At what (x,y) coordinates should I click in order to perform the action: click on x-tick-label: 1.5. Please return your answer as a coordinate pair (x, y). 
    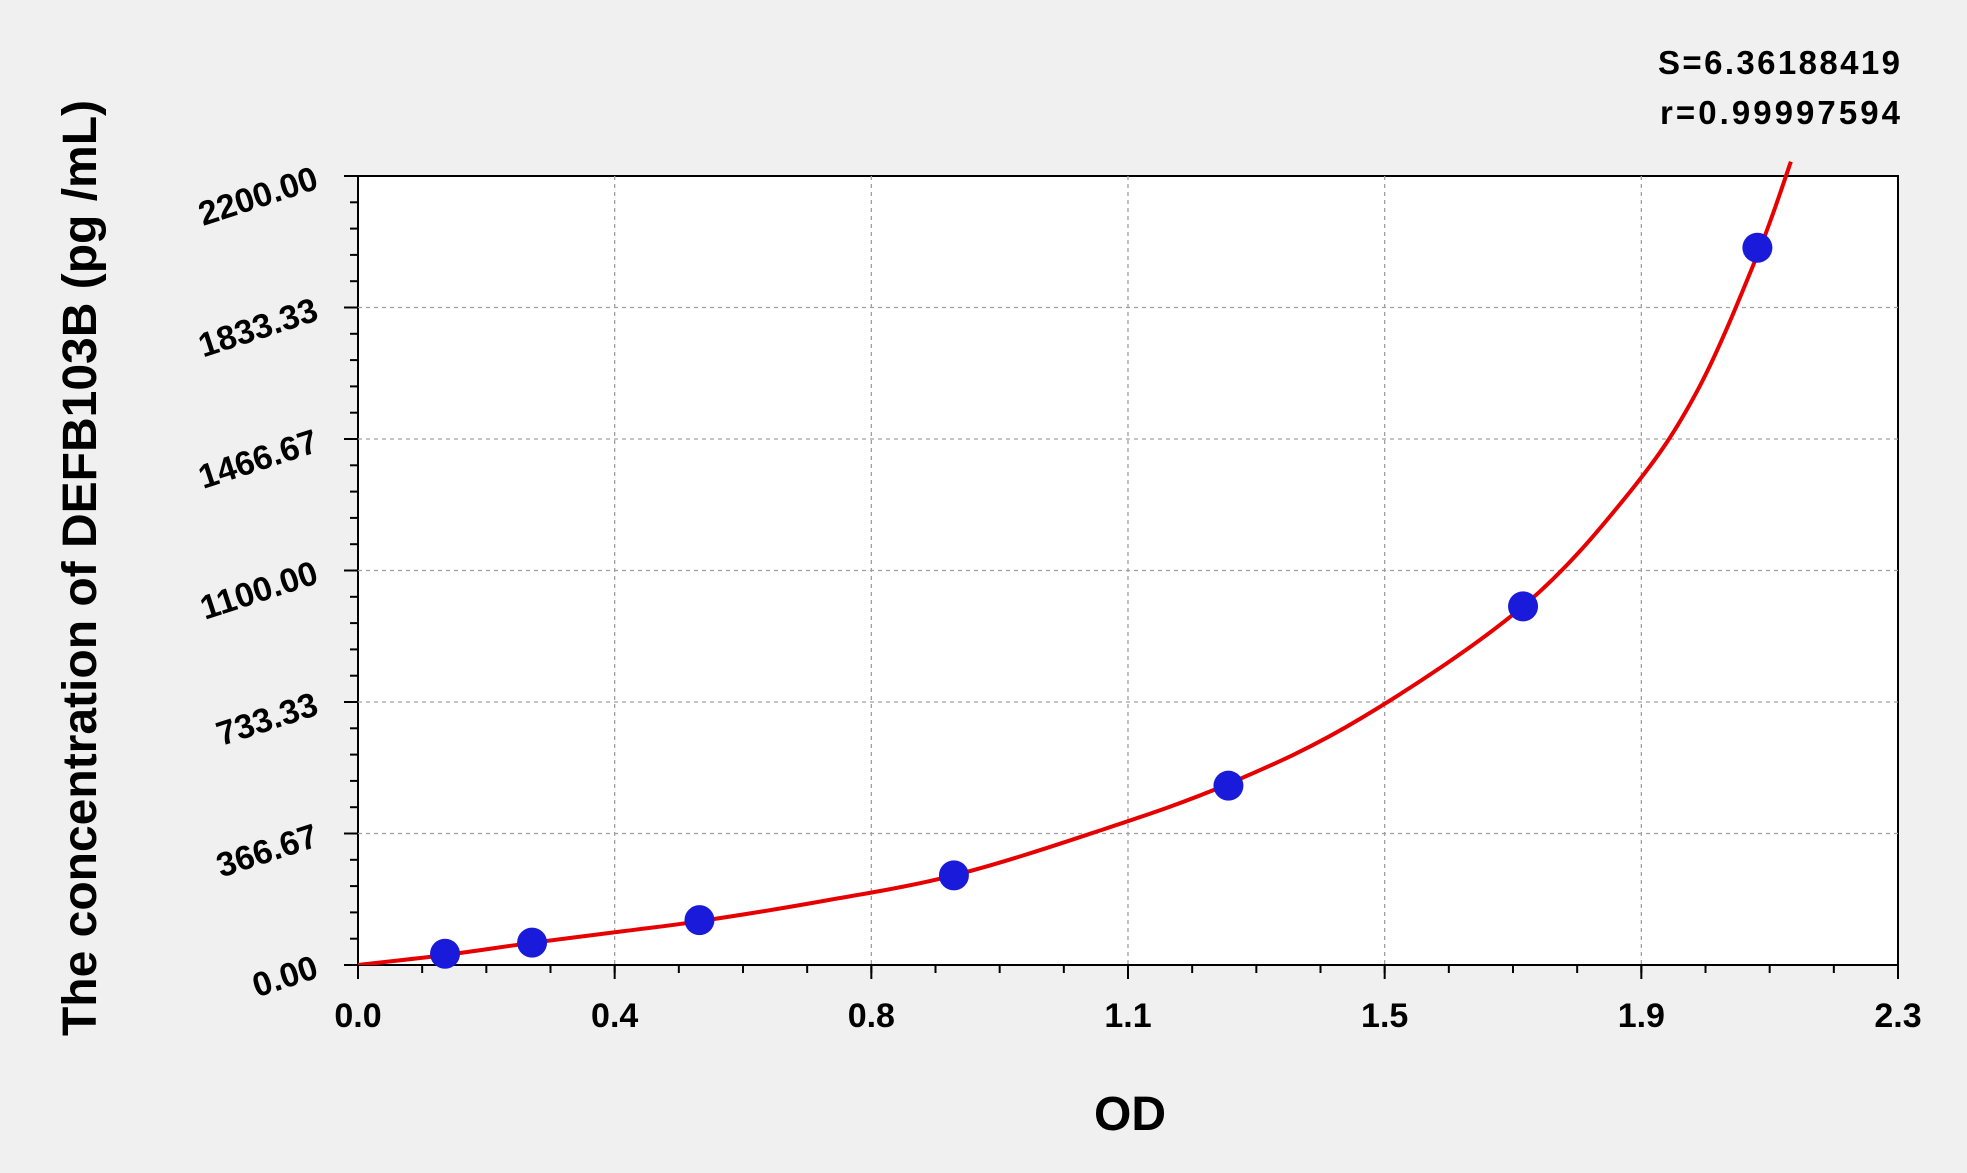
    Looking at the image, I should click on (1384, 1016).